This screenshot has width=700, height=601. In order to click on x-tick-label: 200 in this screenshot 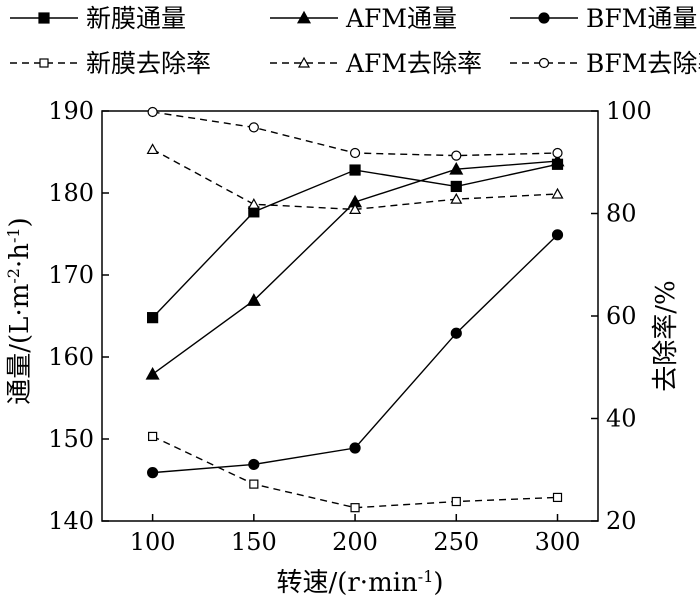, I will do `click(355, 542)`.